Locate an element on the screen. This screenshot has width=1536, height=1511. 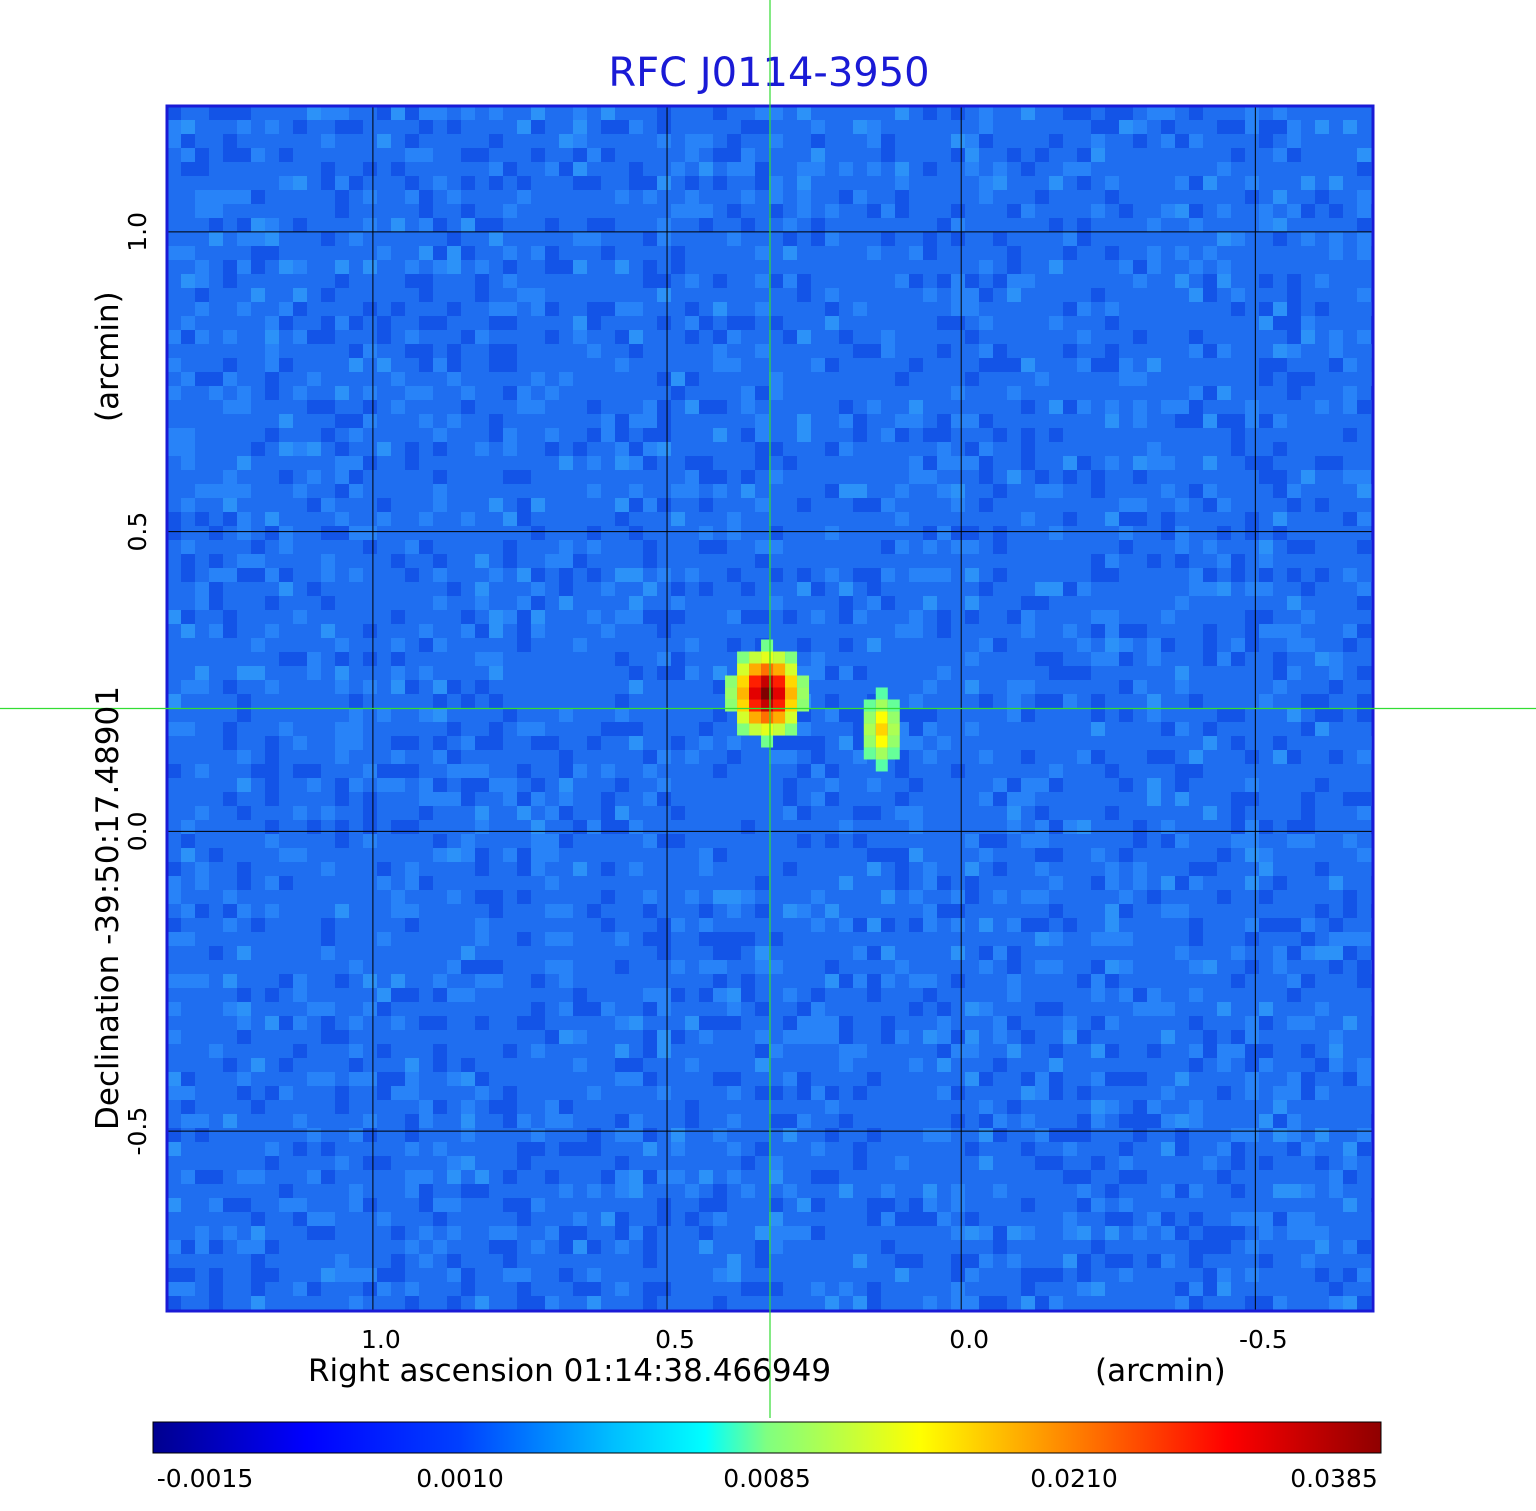
y-tick-label: 0.5 is located at coordinates (137, 532).